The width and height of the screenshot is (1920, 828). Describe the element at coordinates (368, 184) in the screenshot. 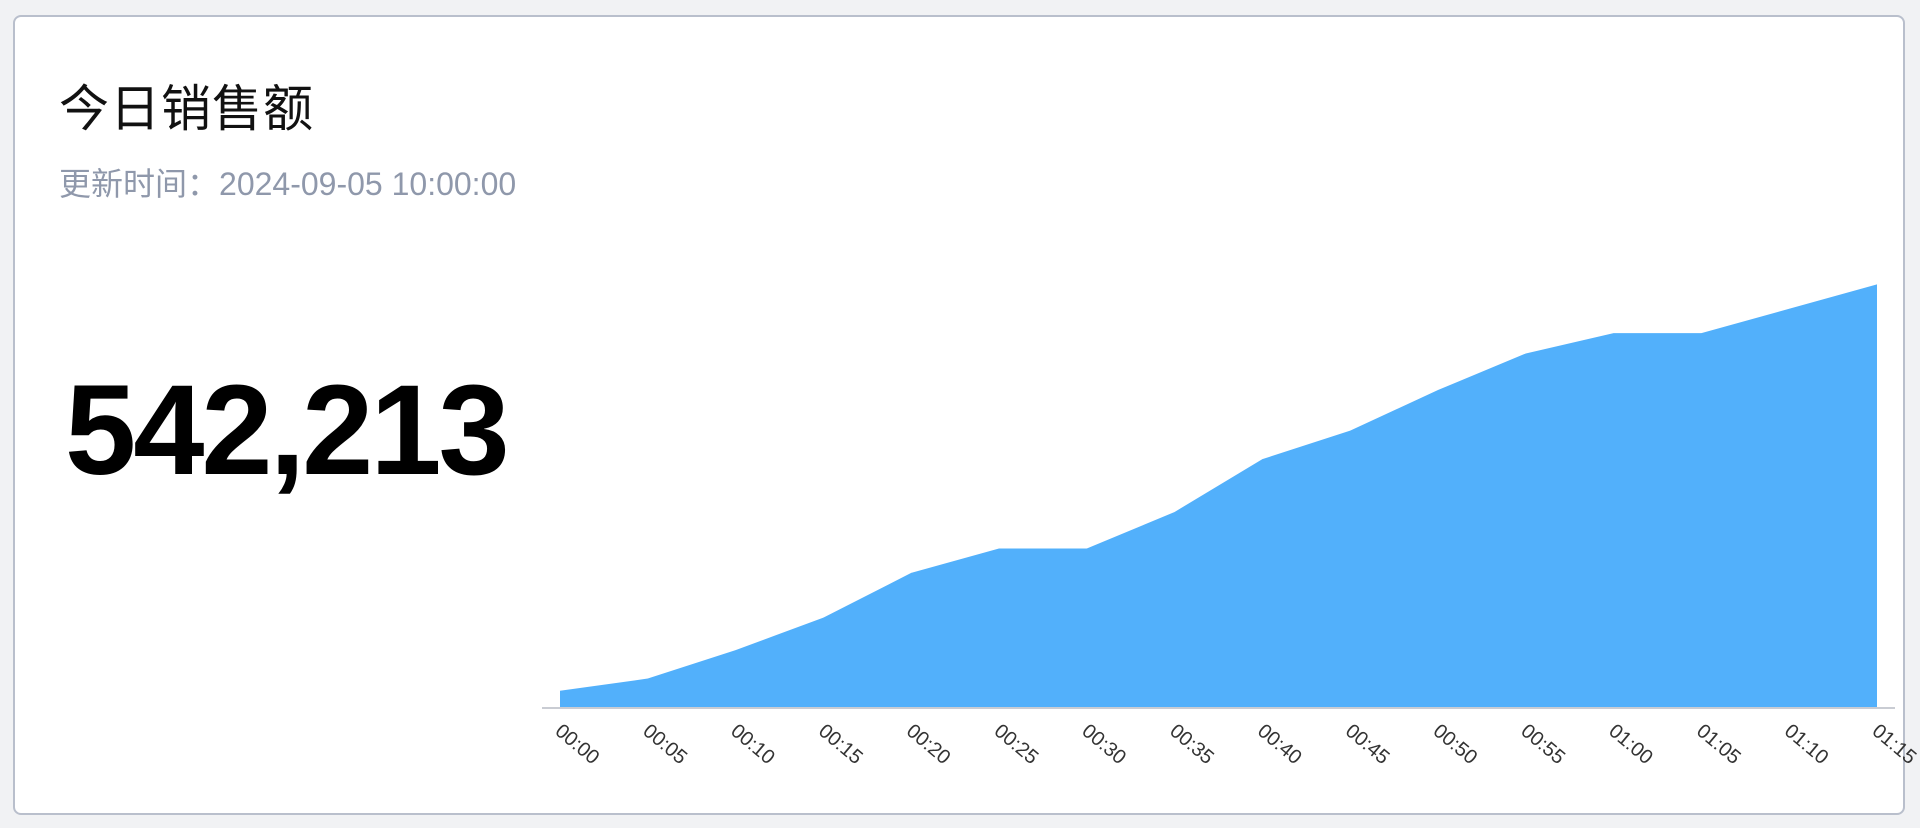

I see `update-time-value: 2024-09-05 10:00:00` at that location.